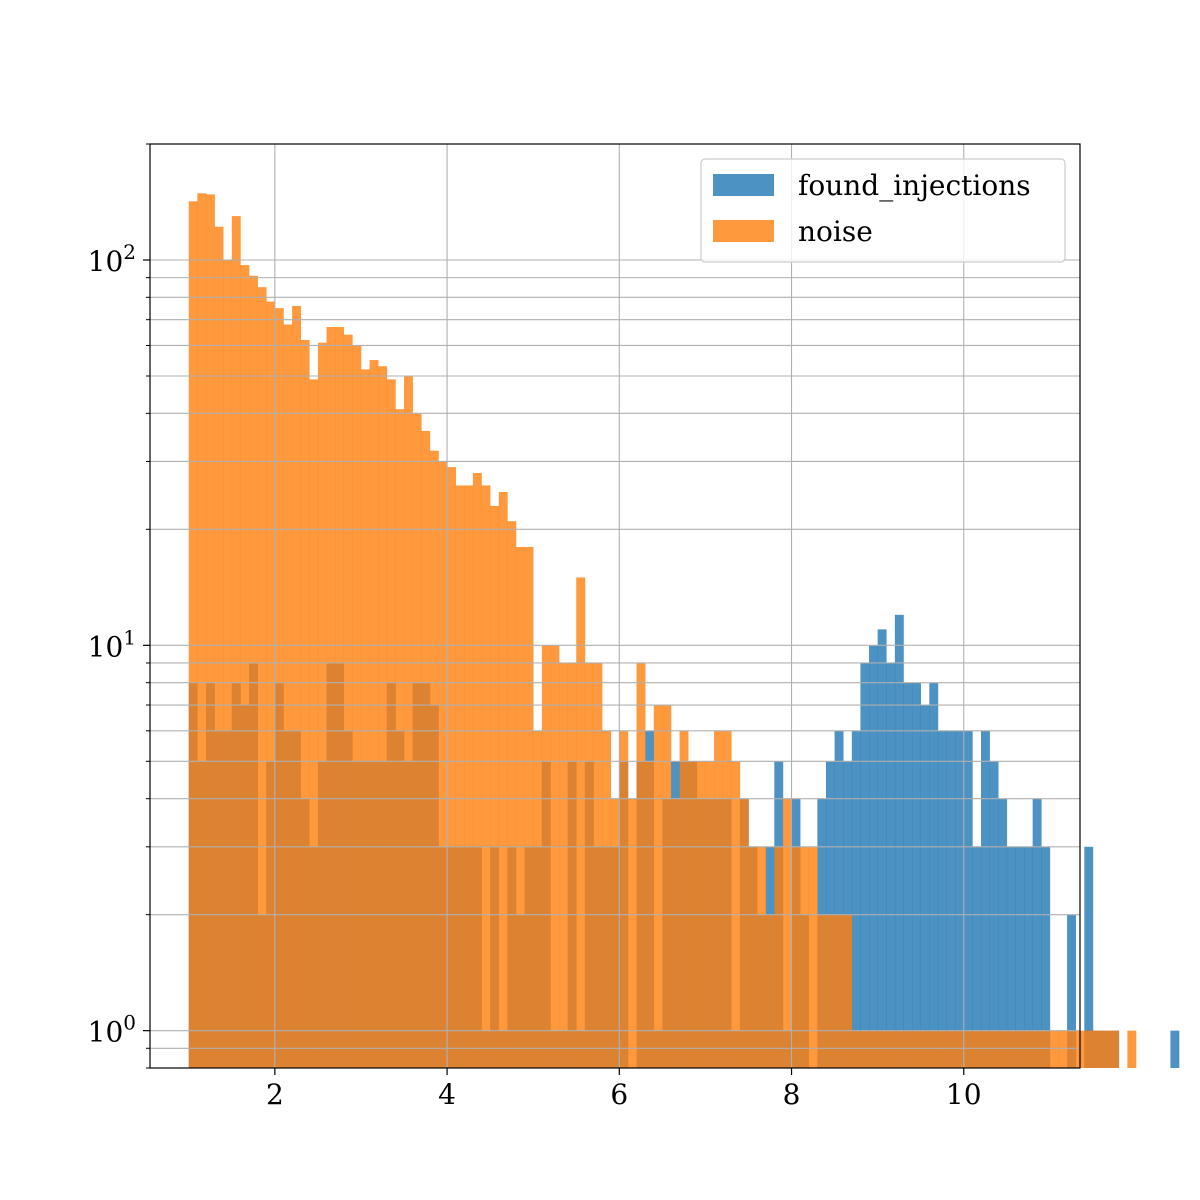 Image resolution: width=1200 pixels, height=1200 pixels. Describe the element at coordinates (743, 185) in the screenshot. I see `legend-swatch-found-injections` at that location.